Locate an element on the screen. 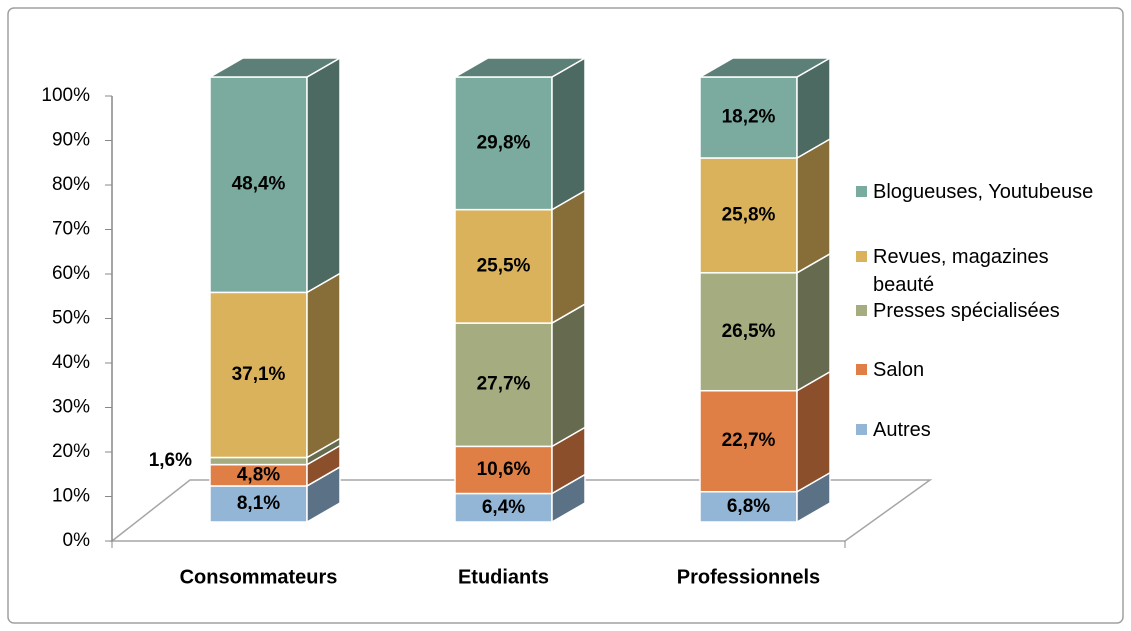 The width and height of the screenshot is (1131, 631). value-label: 22,7% is located at coordinates (749, 440).